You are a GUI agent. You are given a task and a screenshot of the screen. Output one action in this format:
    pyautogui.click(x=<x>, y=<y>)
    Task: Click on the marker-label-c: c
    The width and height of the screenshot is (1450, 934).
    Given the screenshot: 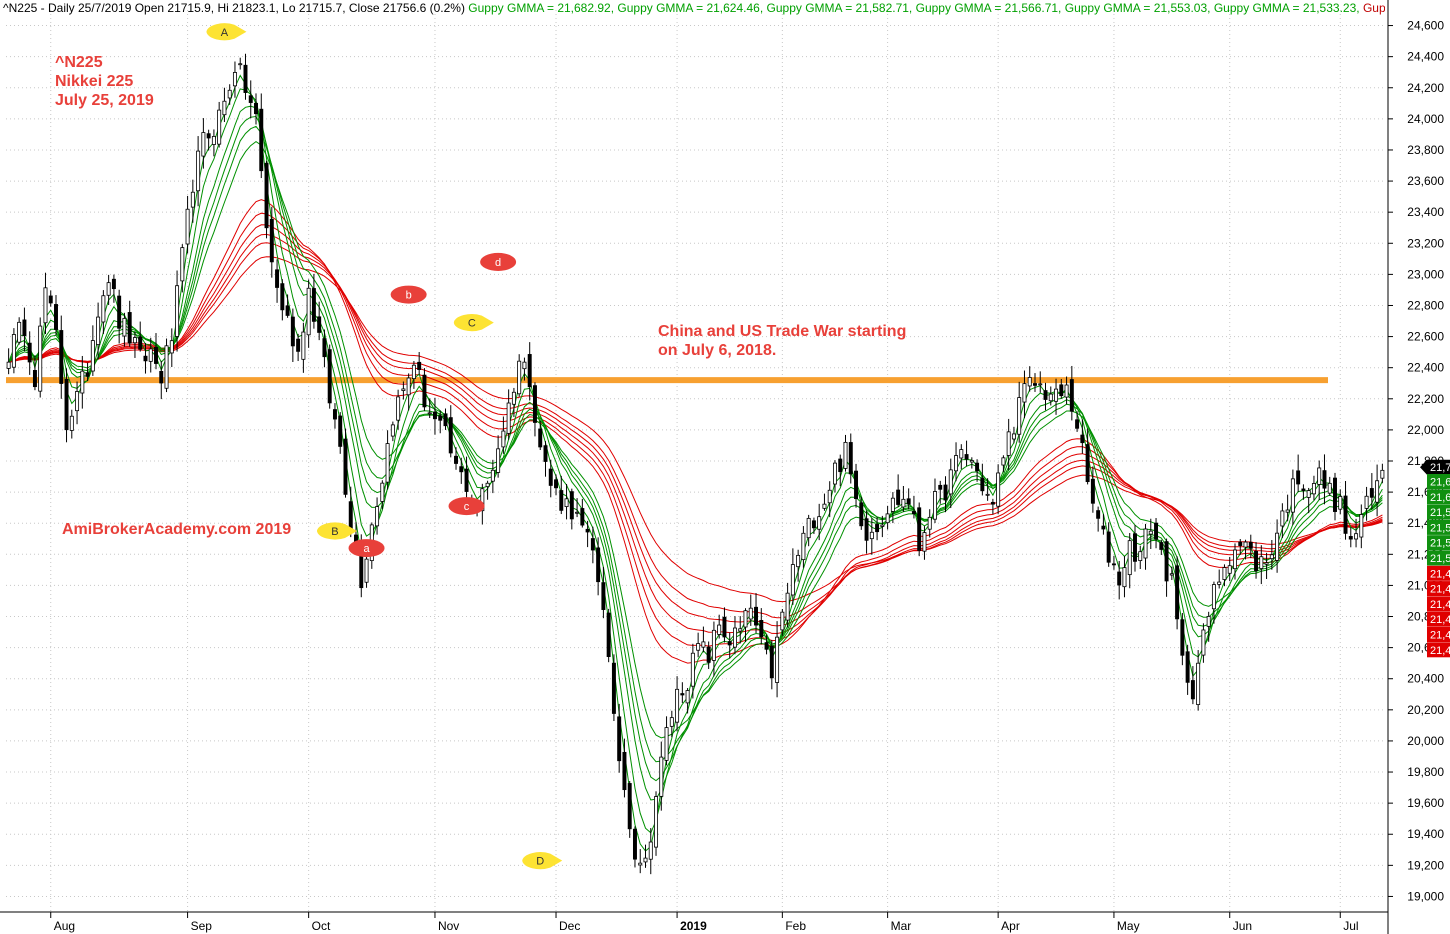 What is the action you would take?
    pyautogui.click(x=467, y=507)
    